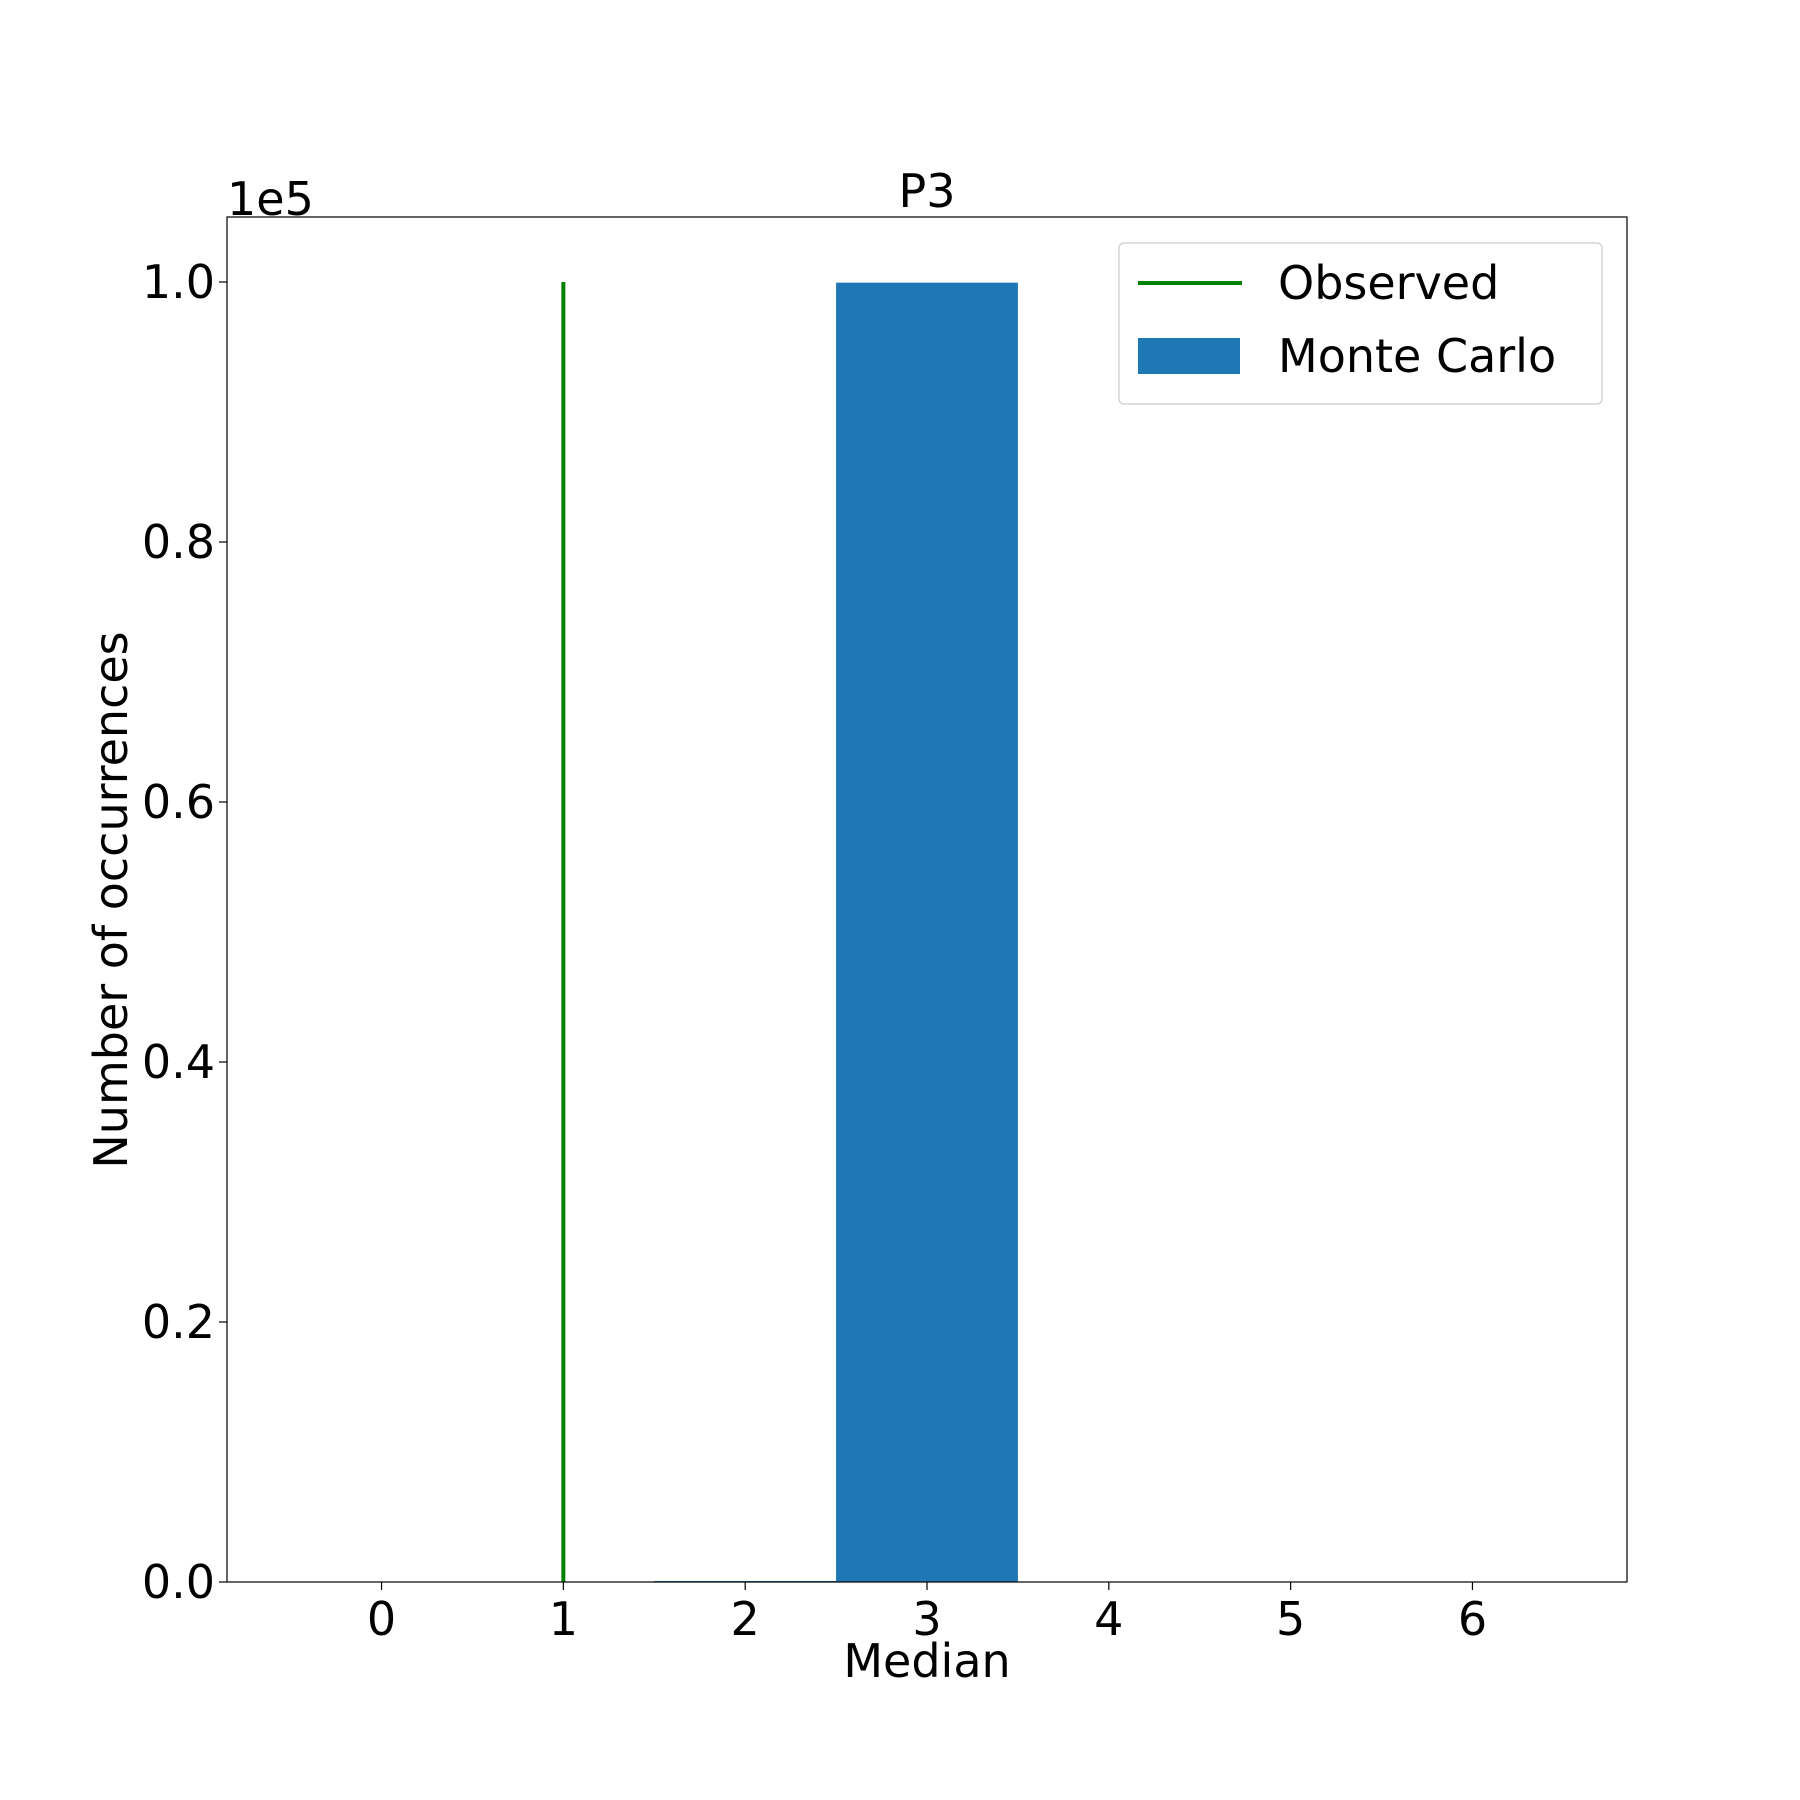  Describe the element at coordinates (178, 1582) in the screenshot. I see `y-tick-label-0: 0.0` at that location.